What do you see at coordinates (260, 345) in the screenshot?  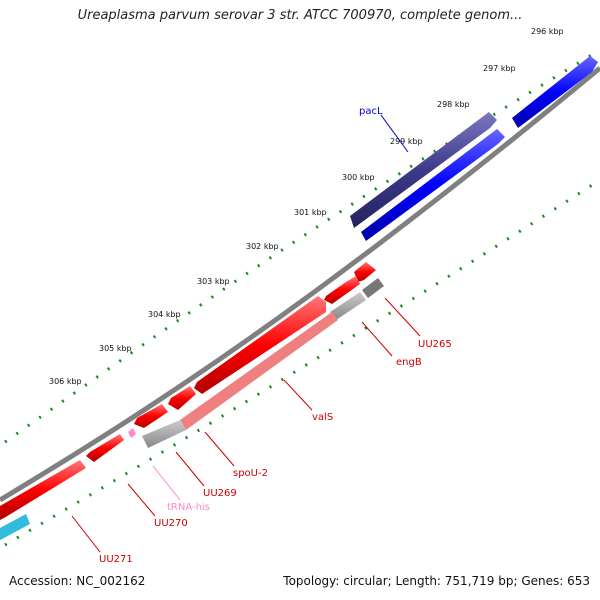 I see `gene-arrow-valS` at bounding box center [260, 345].